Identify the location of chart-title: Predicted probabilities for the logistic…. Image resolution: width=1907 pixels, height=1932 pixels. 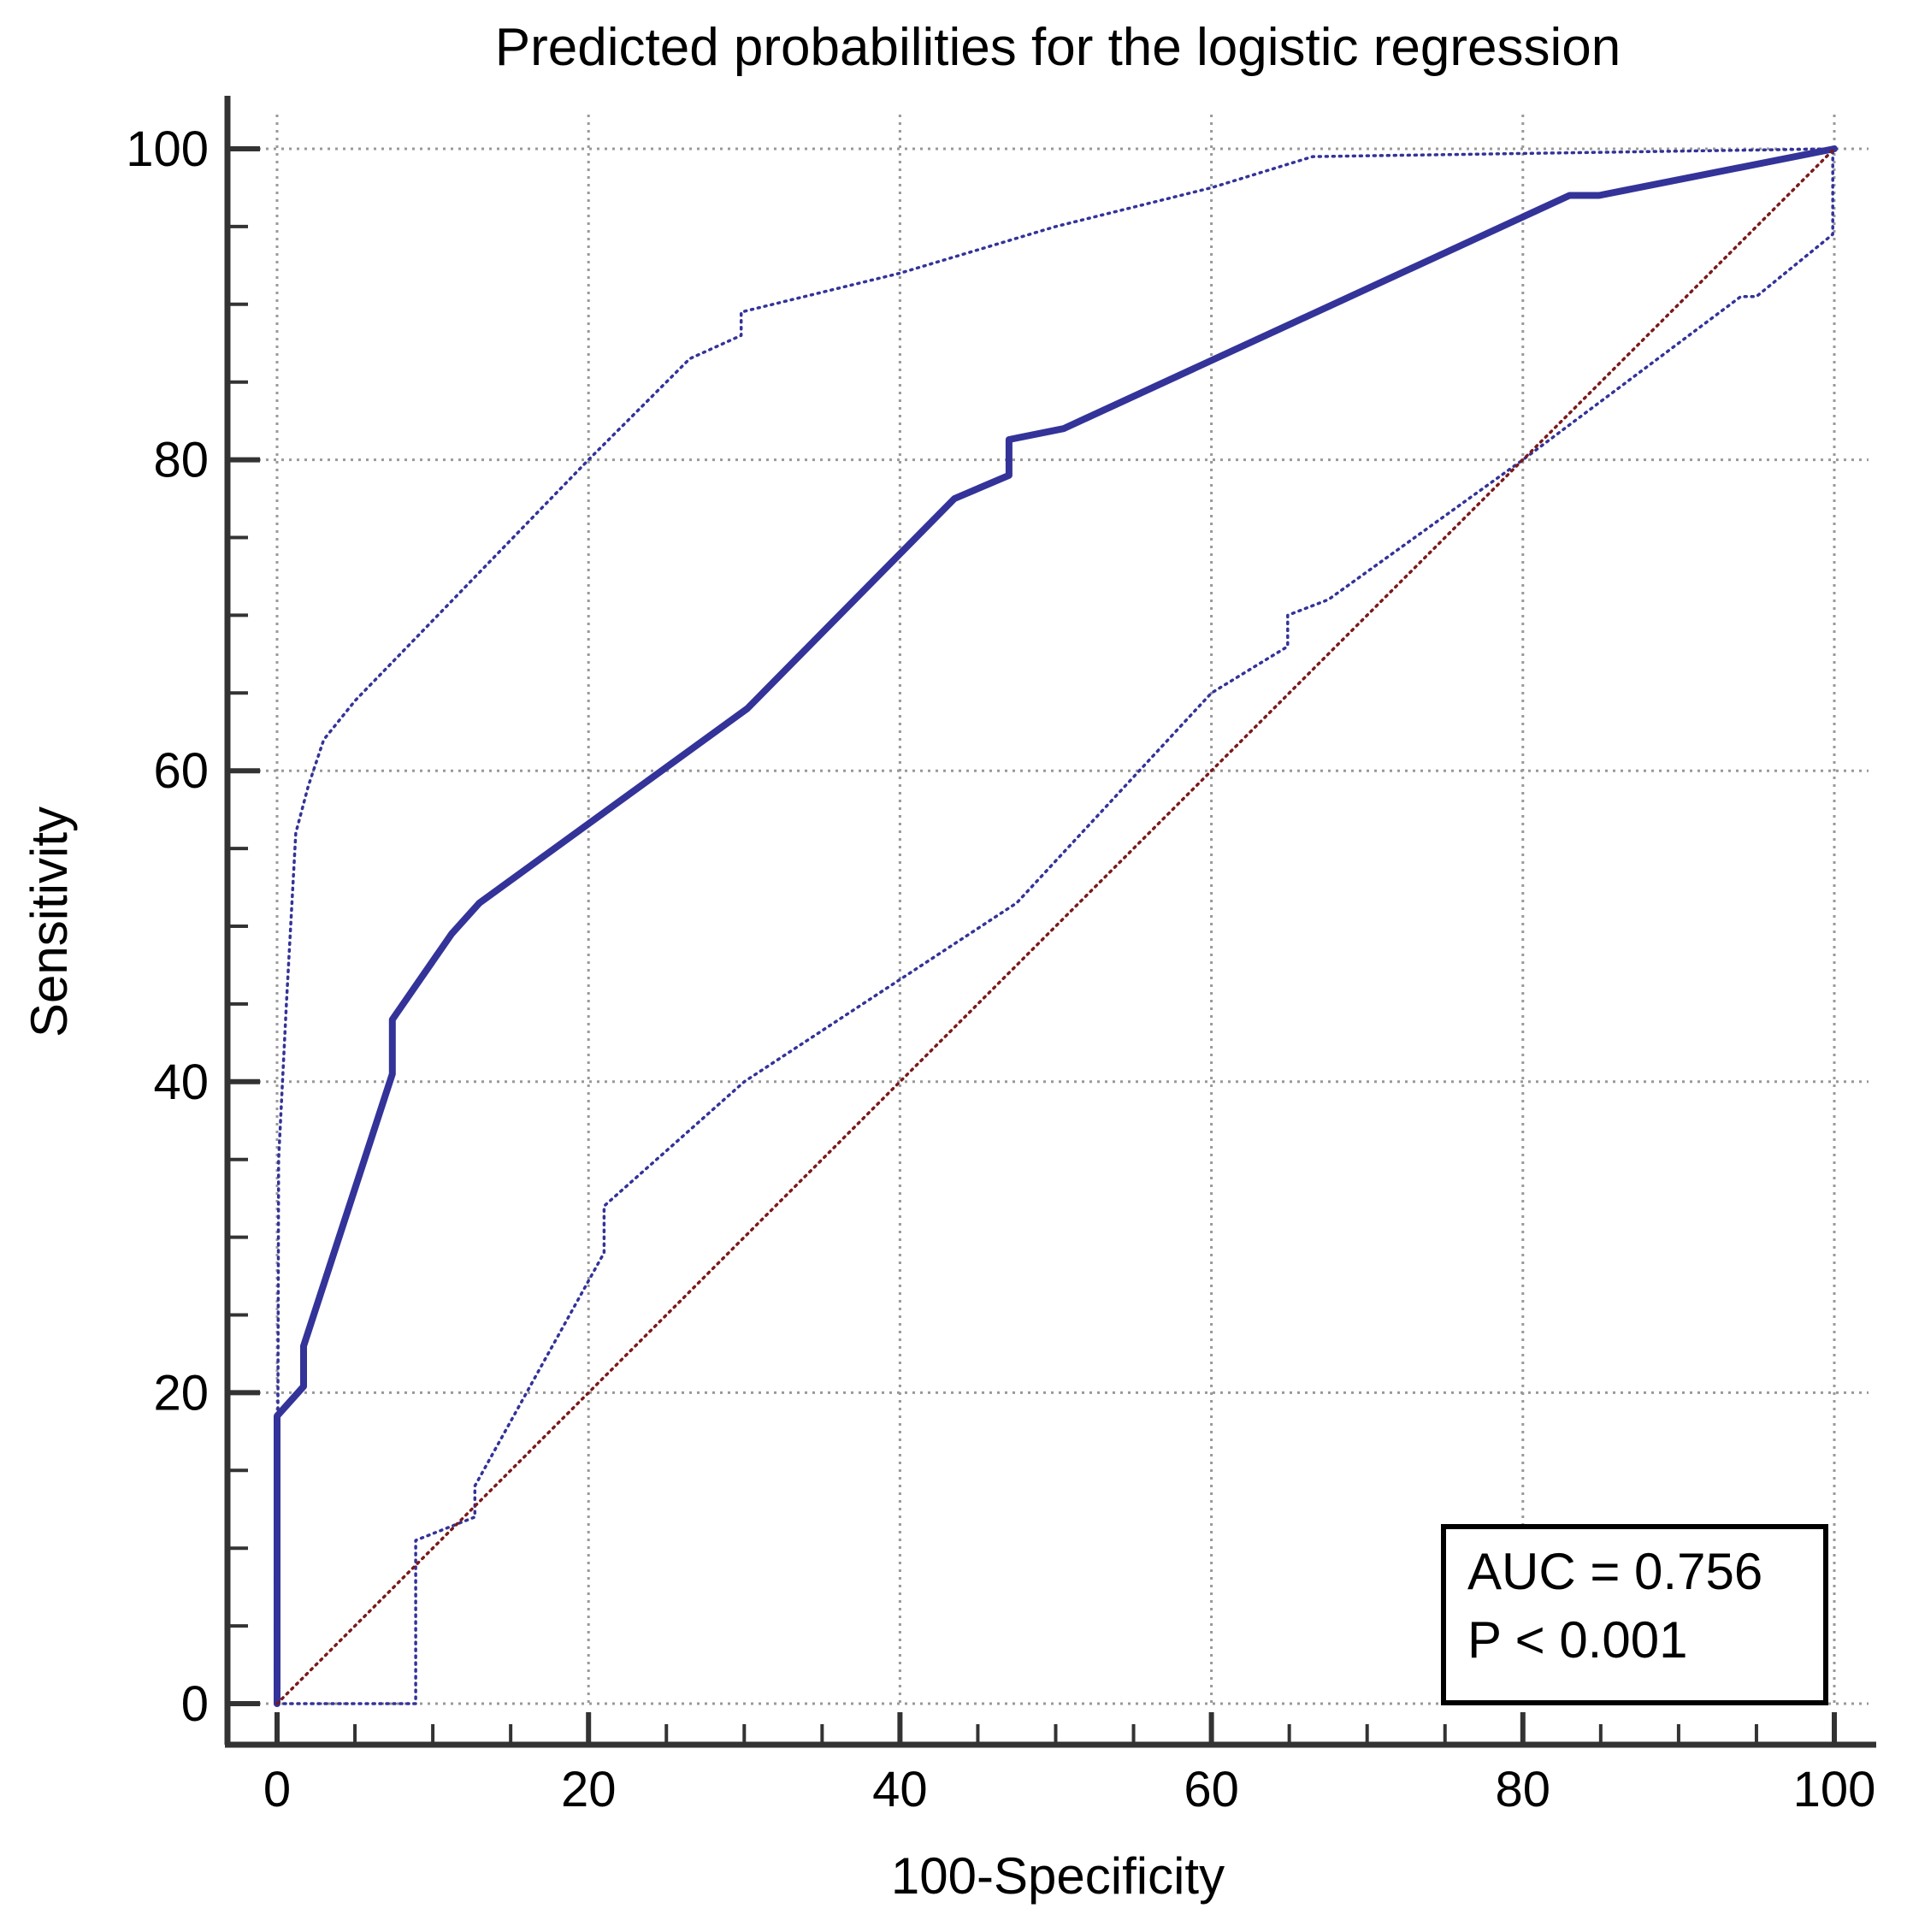
(1058, 47).